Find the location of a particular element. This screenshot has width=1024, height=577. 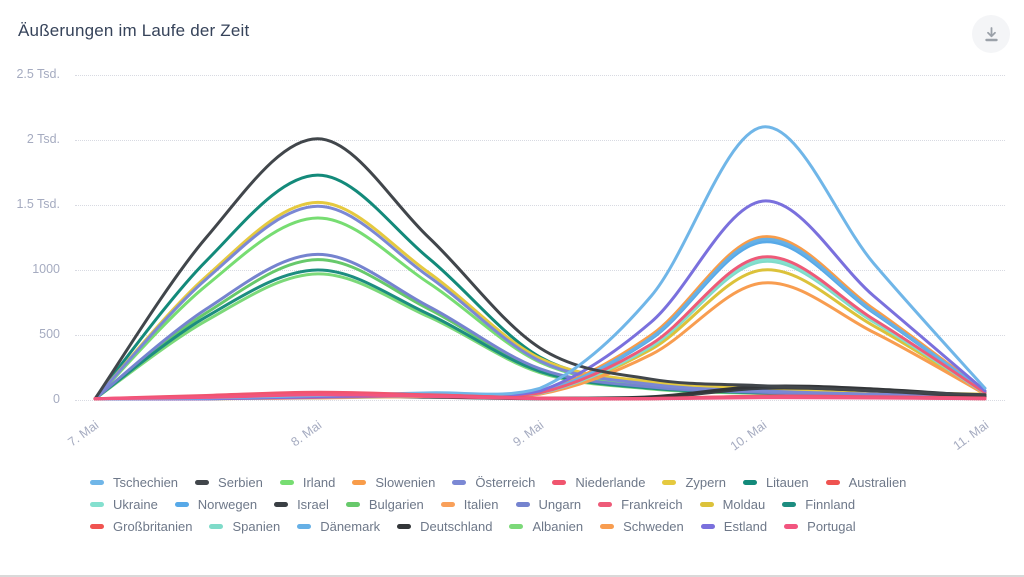

legend-label: Ukraine is located at coordinates (135, 504).